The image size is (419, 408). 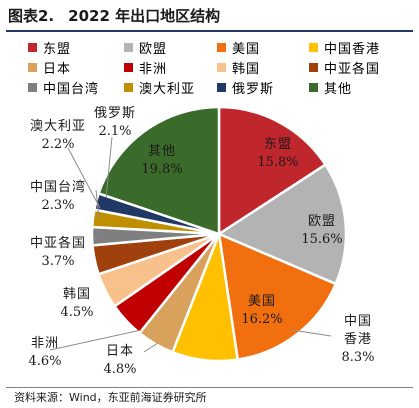 I want to click on slice-label-11: 其他, so click(x=162, y=151).